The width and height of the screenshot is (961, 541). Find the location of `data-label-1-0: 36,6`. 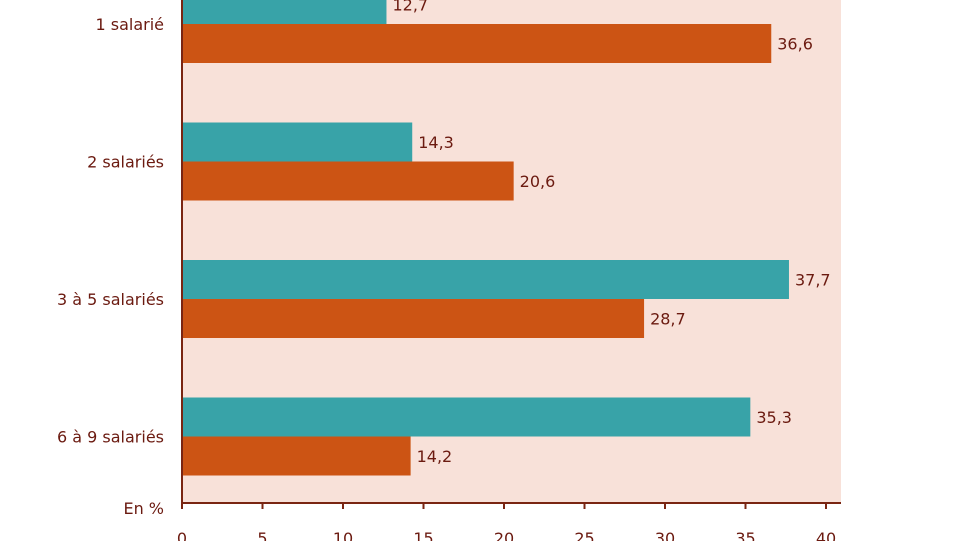

data-label-1-0: 36,6 is located at coordinates (795, 44).